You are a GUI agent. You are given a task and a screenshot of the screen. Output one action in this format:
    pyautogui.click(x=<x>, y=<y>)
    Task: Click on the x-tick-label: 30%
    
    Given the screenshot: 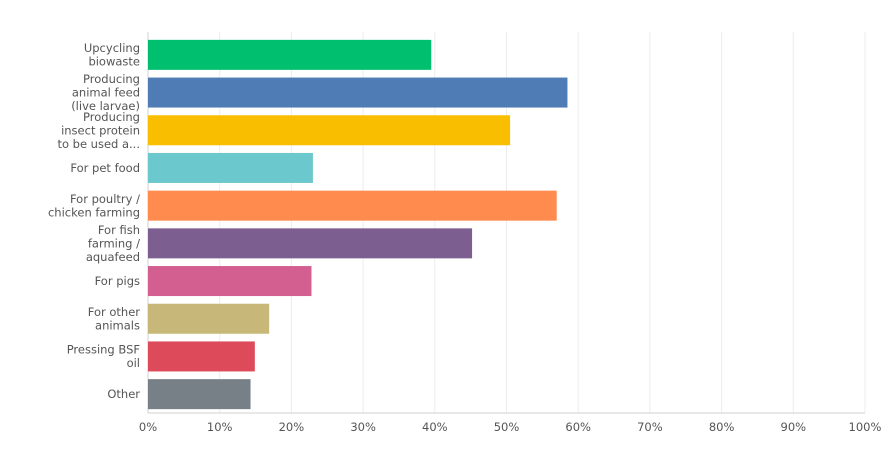 What is the action you would take?
    pyautogui.click(x=363, y=427)
    